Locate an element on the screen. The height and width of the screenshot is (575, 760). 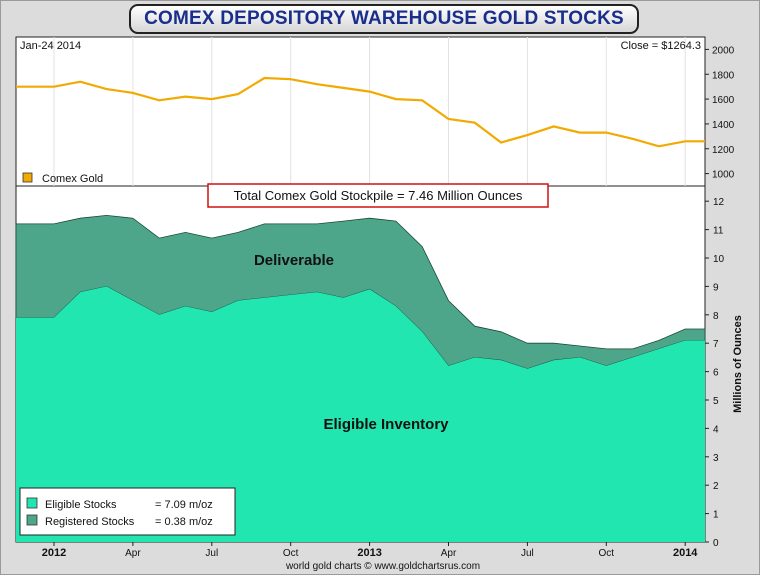
stocks-y-tick-label: 2 is located at coordinates (716, 486).